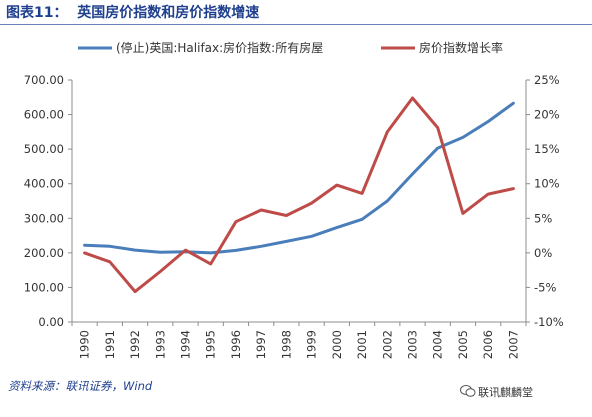  Describe the element at coordinates (413, 344) in the screenshot. I see `x-tick-label: 2003` at that location.